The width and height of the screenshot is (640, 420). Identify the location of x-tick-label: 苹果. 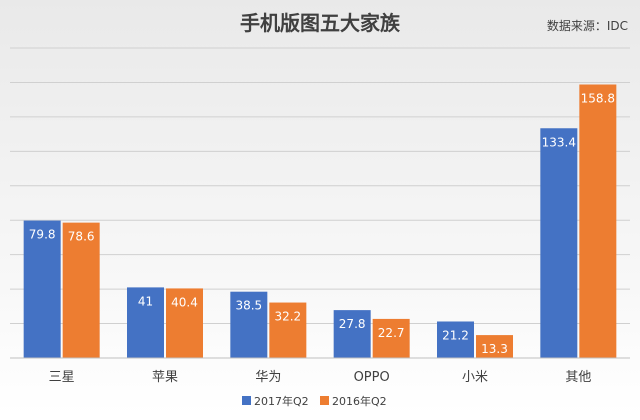
(165, 377).